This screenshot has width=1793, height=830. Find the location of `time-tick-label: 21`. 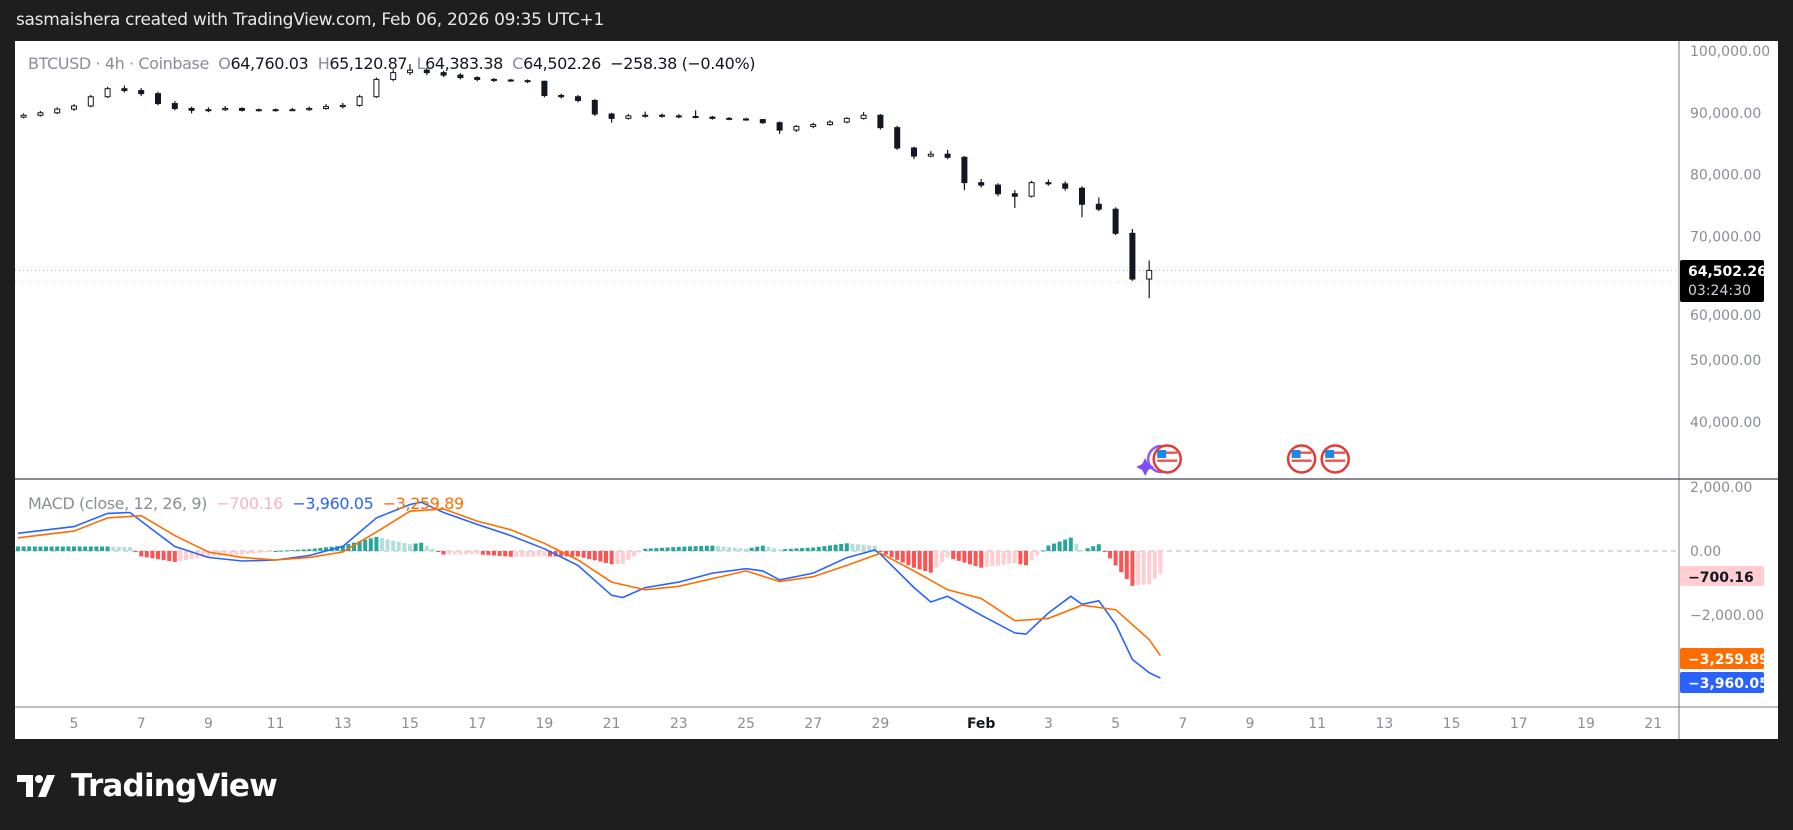

time-tick-label: 21 is located at coordinates (612, 724).